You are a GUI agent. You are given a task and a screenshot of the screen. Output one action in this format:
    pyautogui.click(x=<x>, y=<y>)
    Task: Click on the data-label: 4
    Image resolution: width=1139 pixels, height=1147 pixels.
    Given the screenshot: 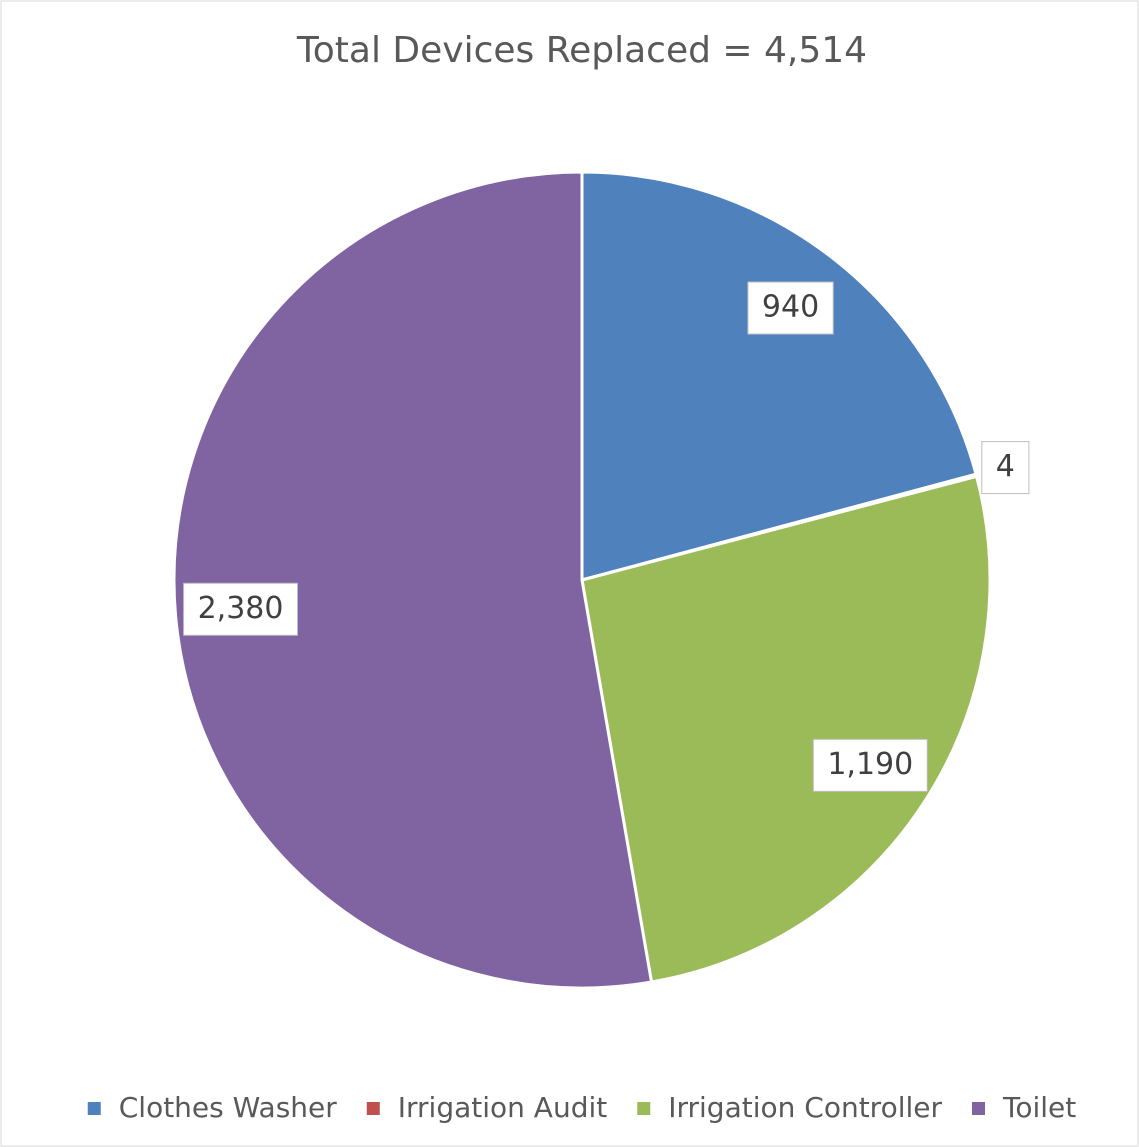 What is the action you would take?
    pyautogui.click(x=1005, y=466)
    